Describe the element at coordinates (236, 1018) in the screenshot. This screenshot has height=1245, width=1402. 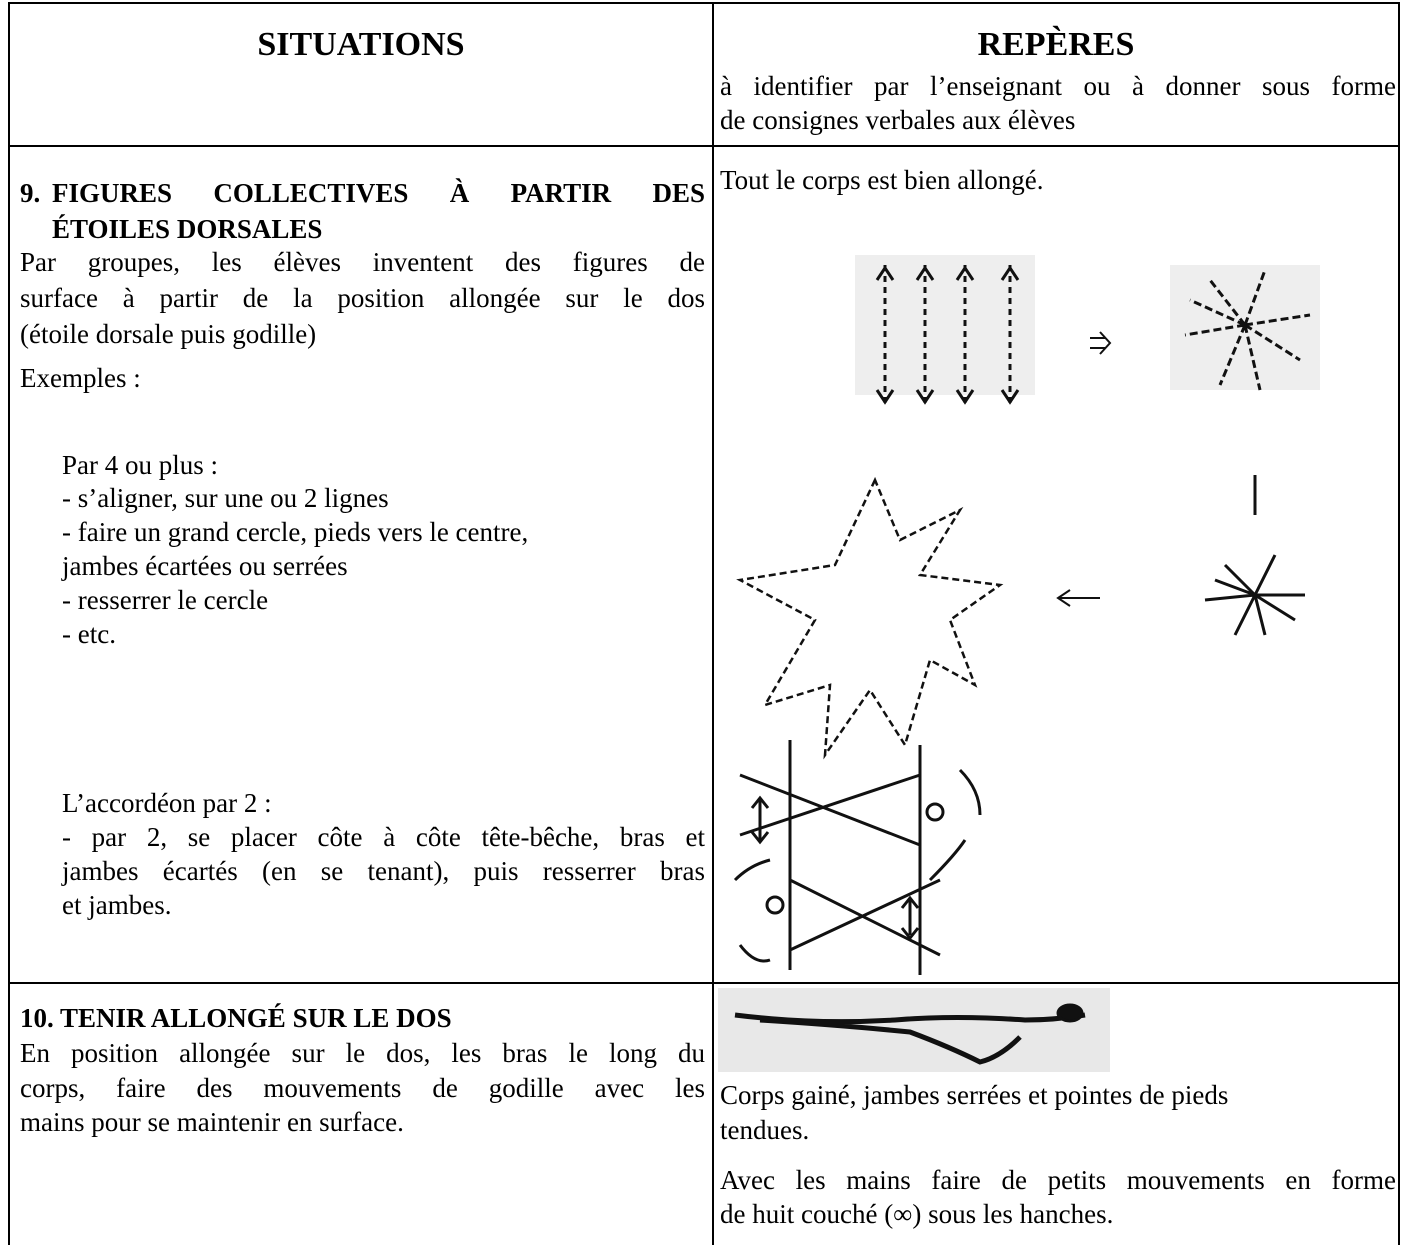
I see `row-title: 10. TENIR ALLONGÉ SUR LE DOS` at that location.